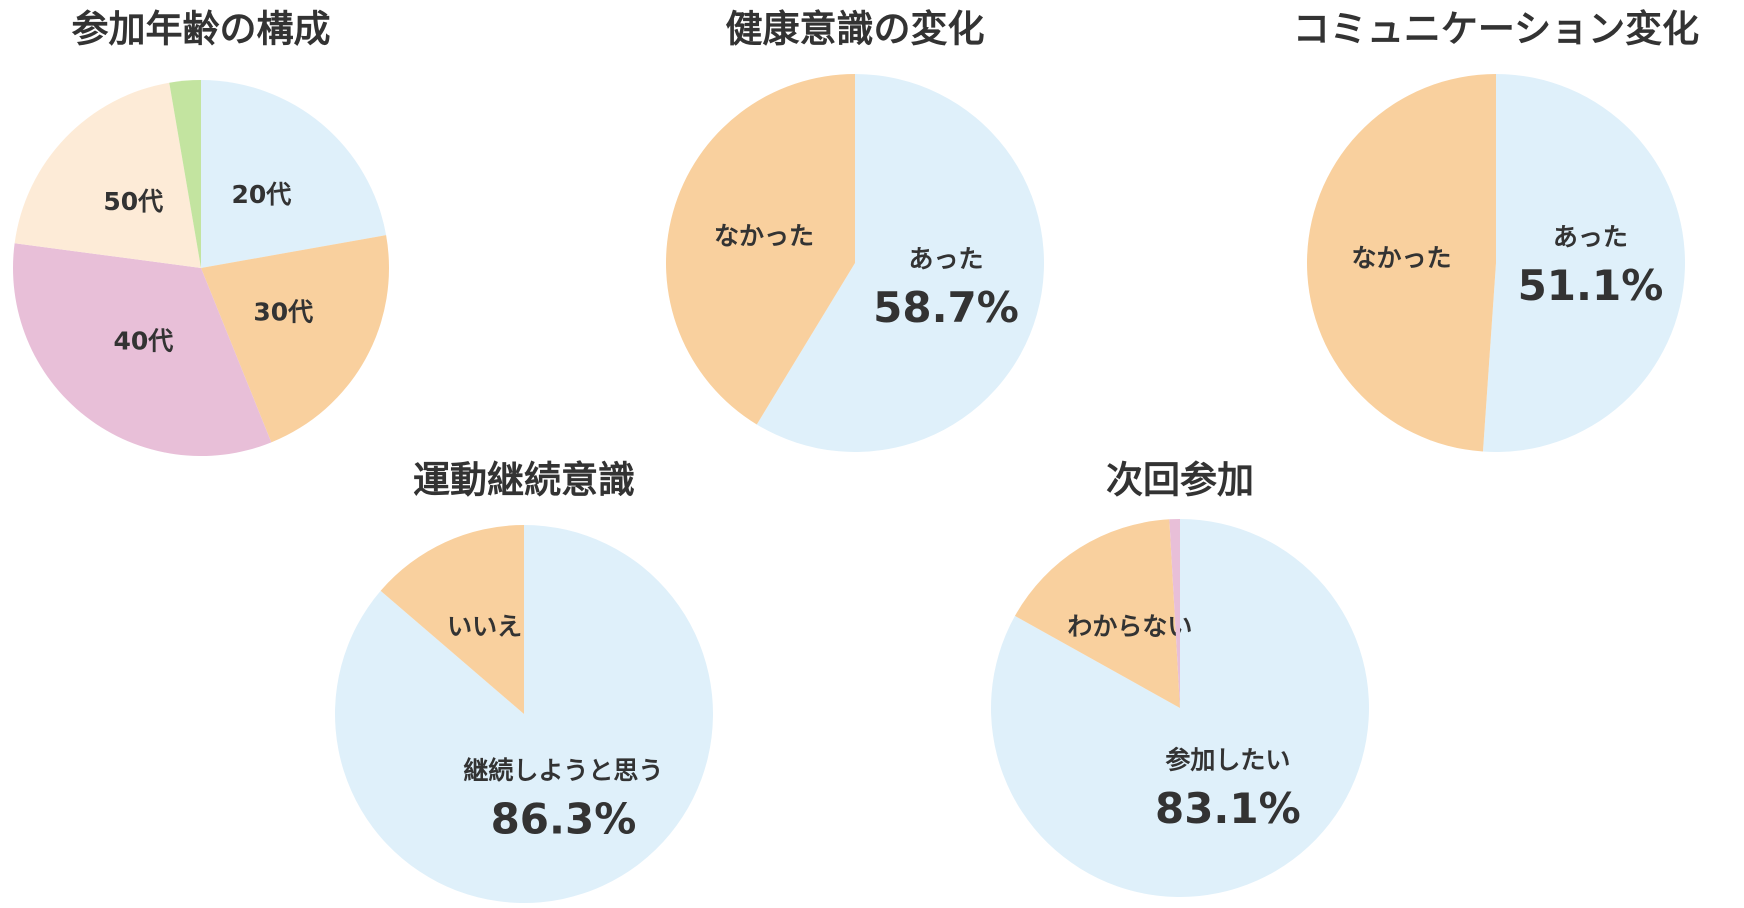 The image size is (1744, 908). Describe the element at coordinates (563, 770) in the screenshot. I see `slice-label: 継続しようと思う` at that location.